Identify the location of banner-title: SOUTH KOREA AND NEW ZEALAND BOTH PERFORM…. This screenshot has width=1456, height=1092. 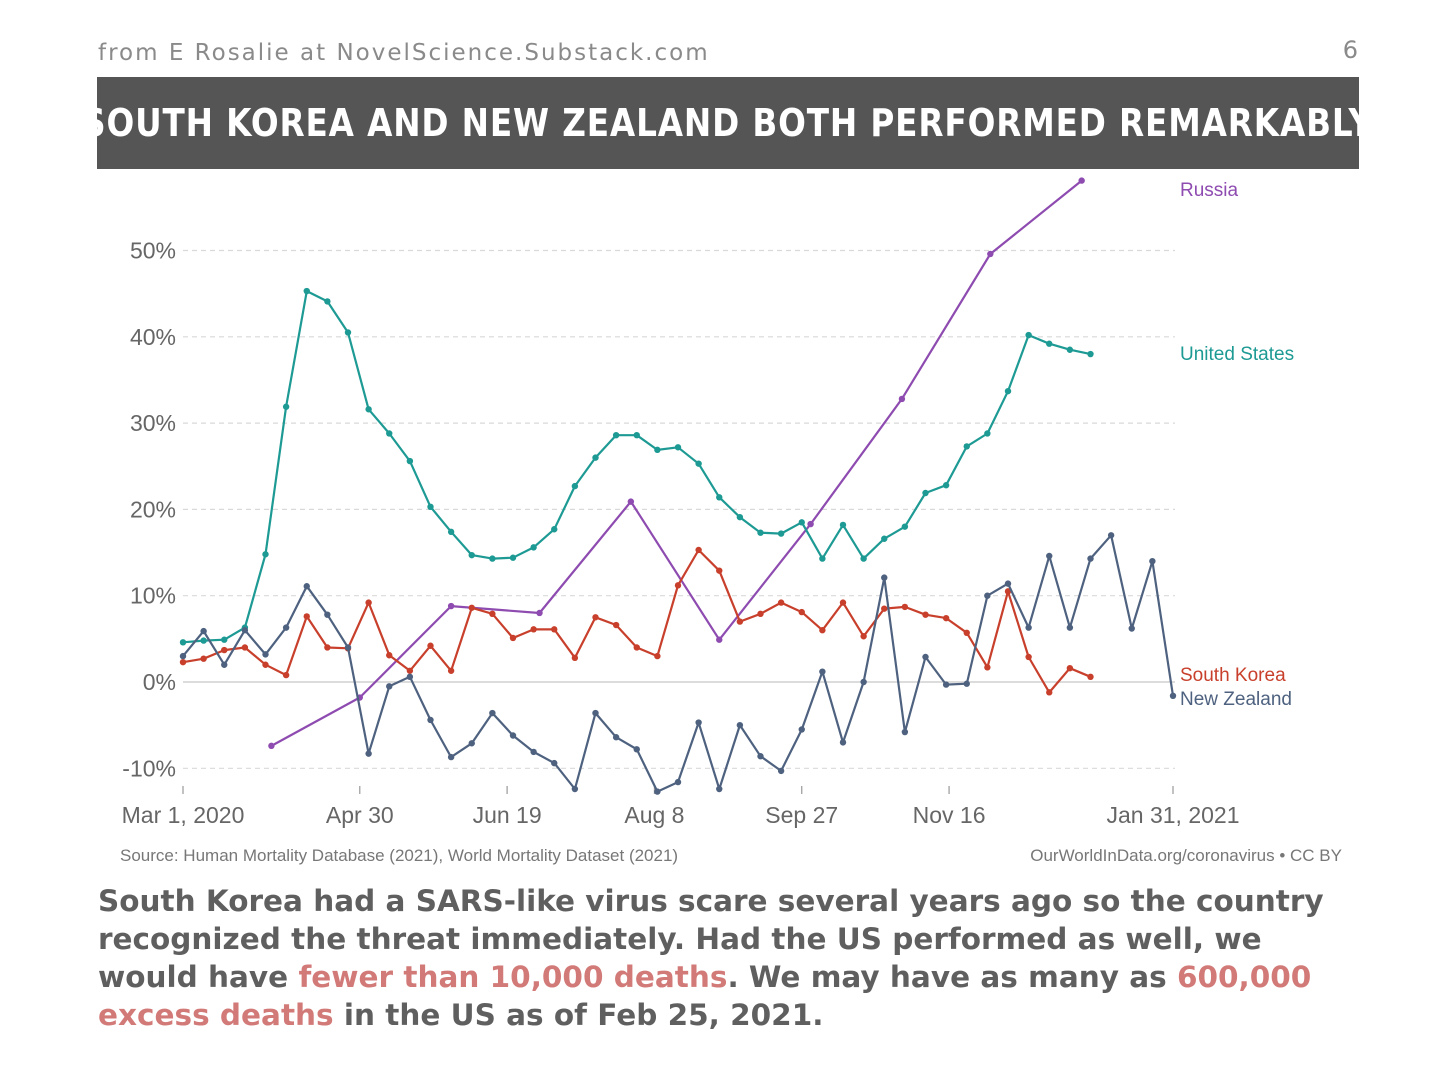
(728, 123).